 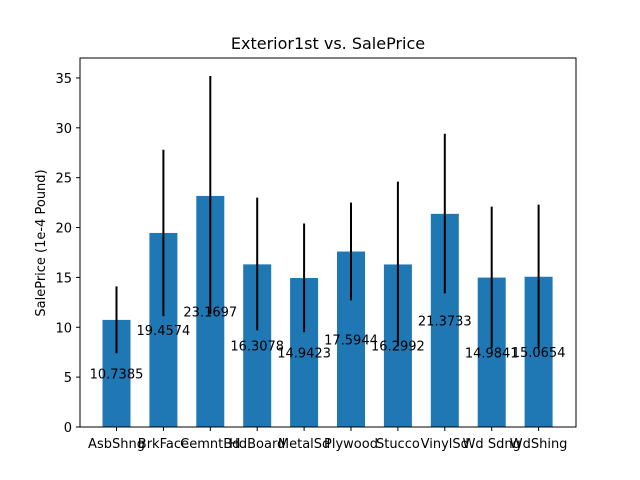 I want to click on y-tick-label: 10, so click(x=63, y=328).